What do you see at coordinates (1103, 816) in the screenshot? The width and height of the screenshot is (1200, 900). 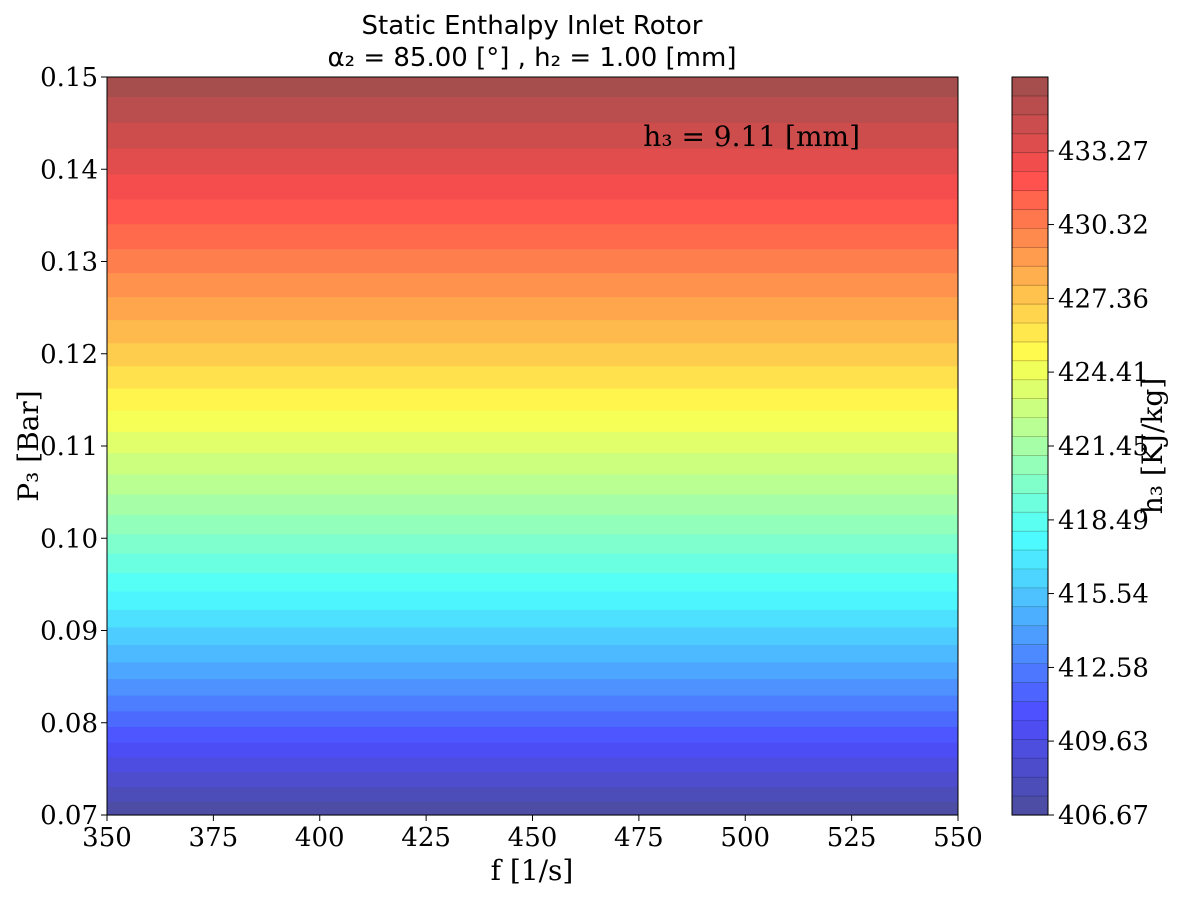 I see `colorbar-tick-label: 406.67` at bounding box center [1103, 816].